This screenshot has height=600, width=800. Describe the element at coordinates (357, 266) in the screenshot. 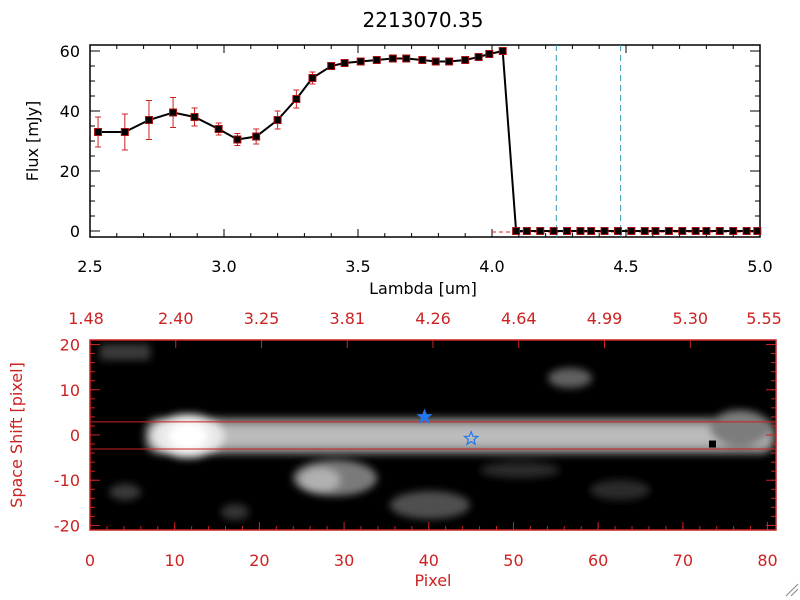

I see `x-tick-label: 3.5` at that location.